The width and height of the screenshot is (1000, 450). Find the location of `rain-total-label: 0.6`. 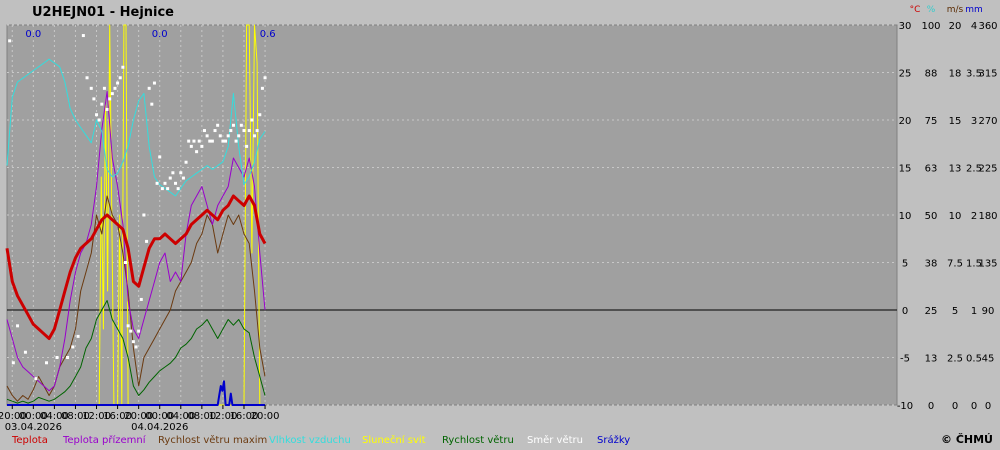

rain-total-label: 0.6 is located at coordinates (268, 34).